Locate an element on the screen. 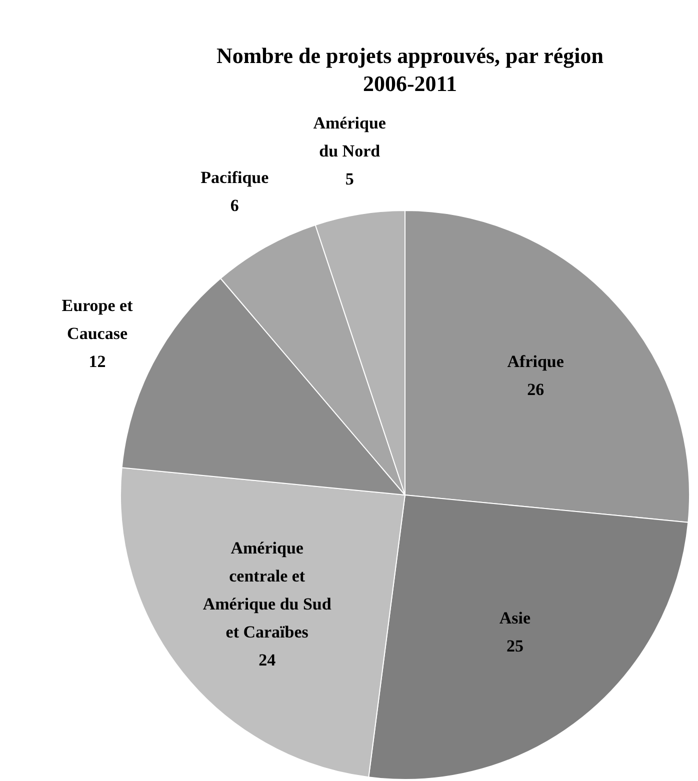 The height and width of the screenshot is (781, 698). slice-label: Europe et Caucase is located at coordinates (98, 319).